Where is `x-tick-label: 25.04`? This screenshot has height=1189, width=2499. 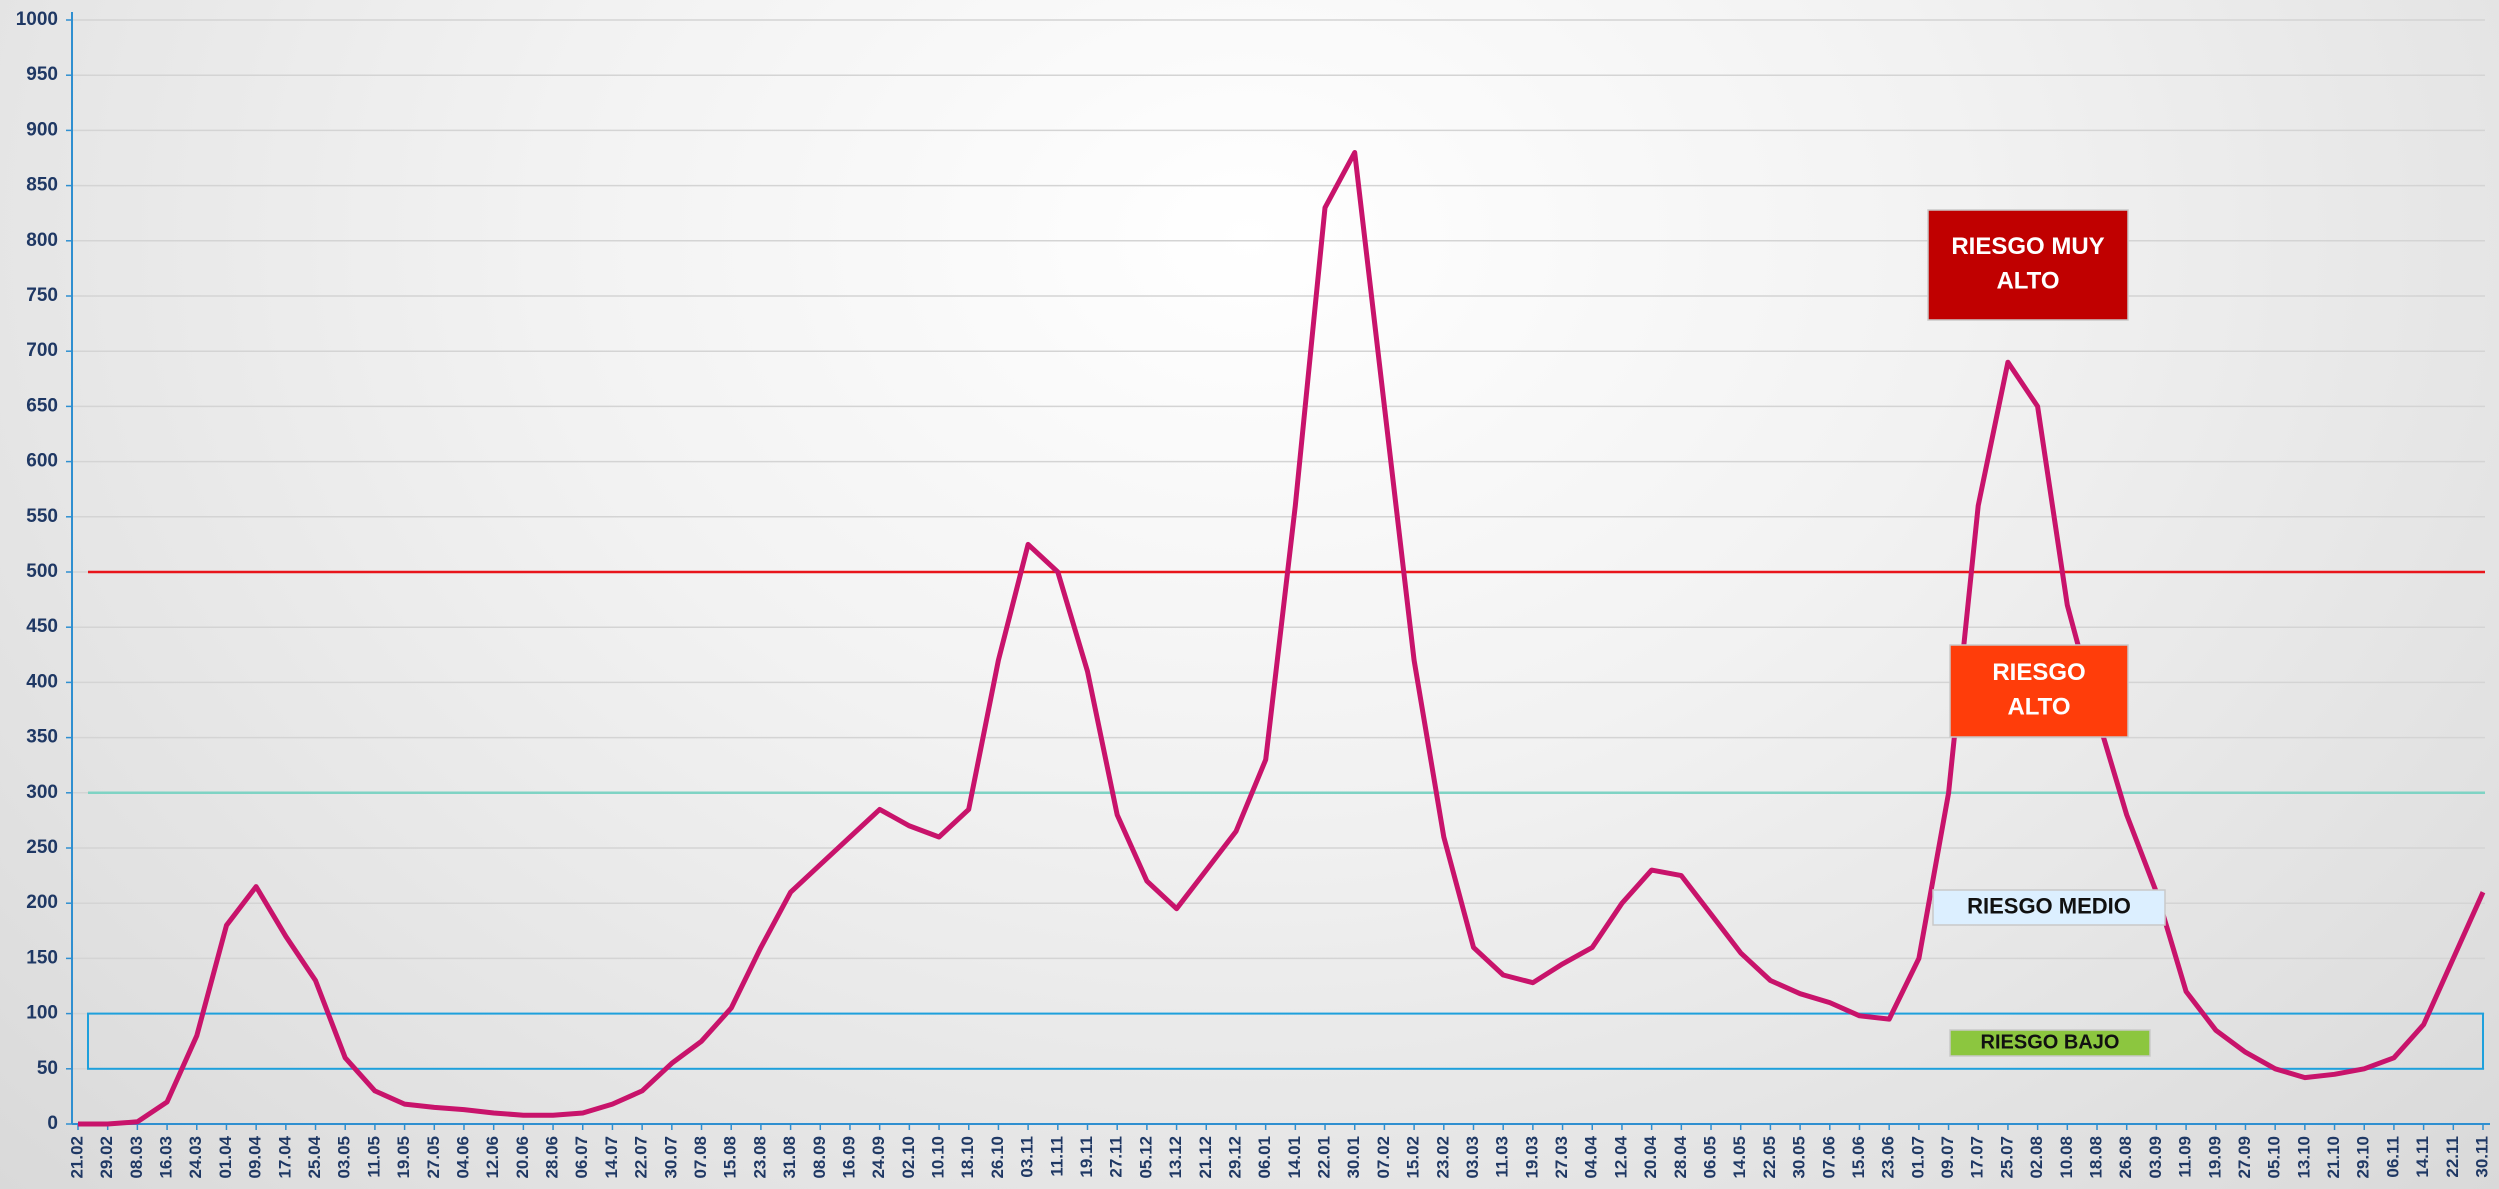
x-tick-label: 25.04 is located at coordinates (314, 1156).